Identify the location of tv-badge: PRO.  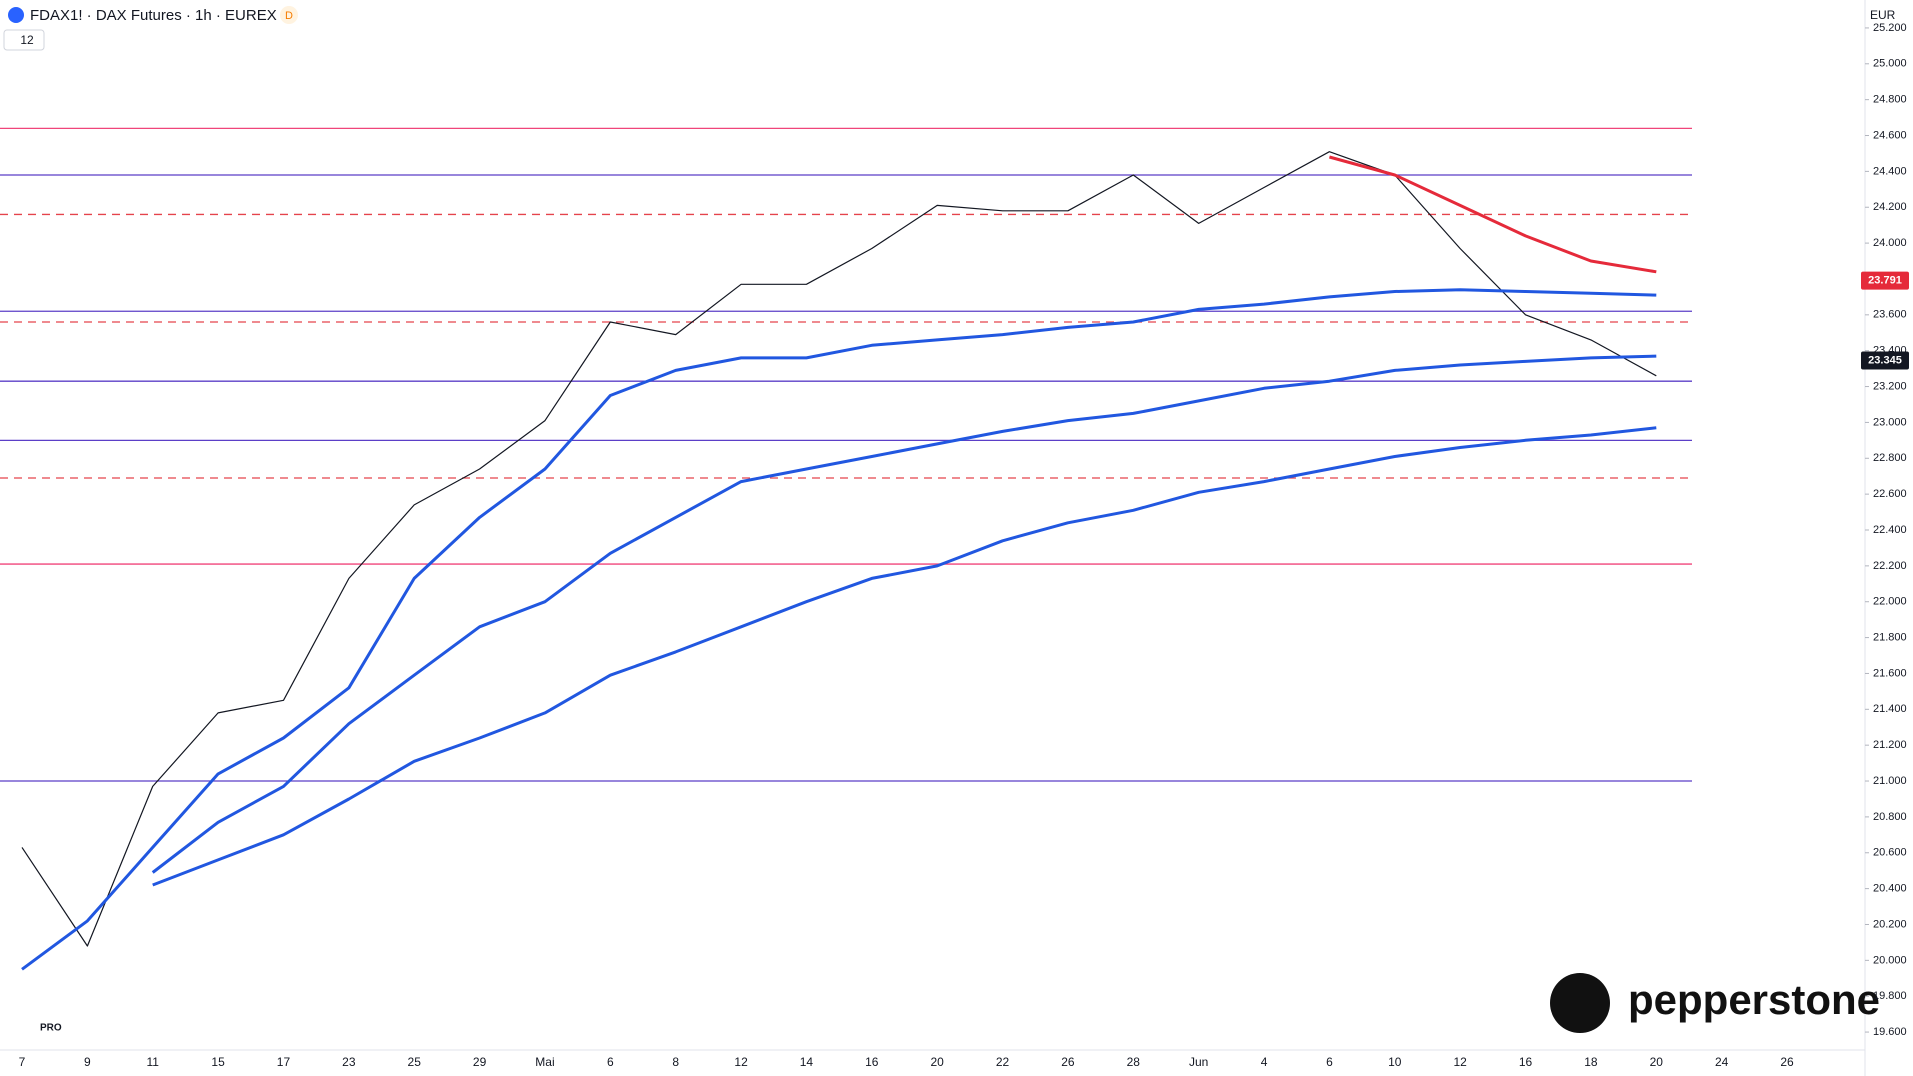
(51, 1028).